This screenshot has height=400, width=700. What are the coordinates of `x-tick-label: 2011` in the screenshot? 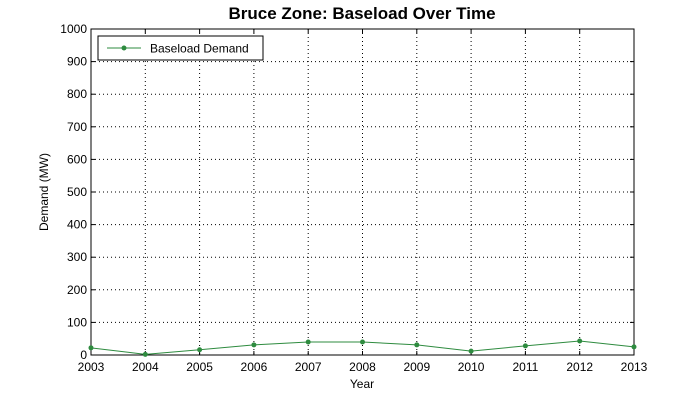 It's located at (525, 367).